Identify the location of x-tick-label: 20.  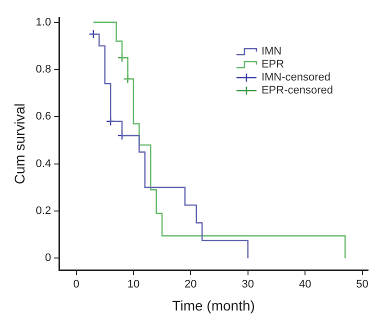
(190, 284).